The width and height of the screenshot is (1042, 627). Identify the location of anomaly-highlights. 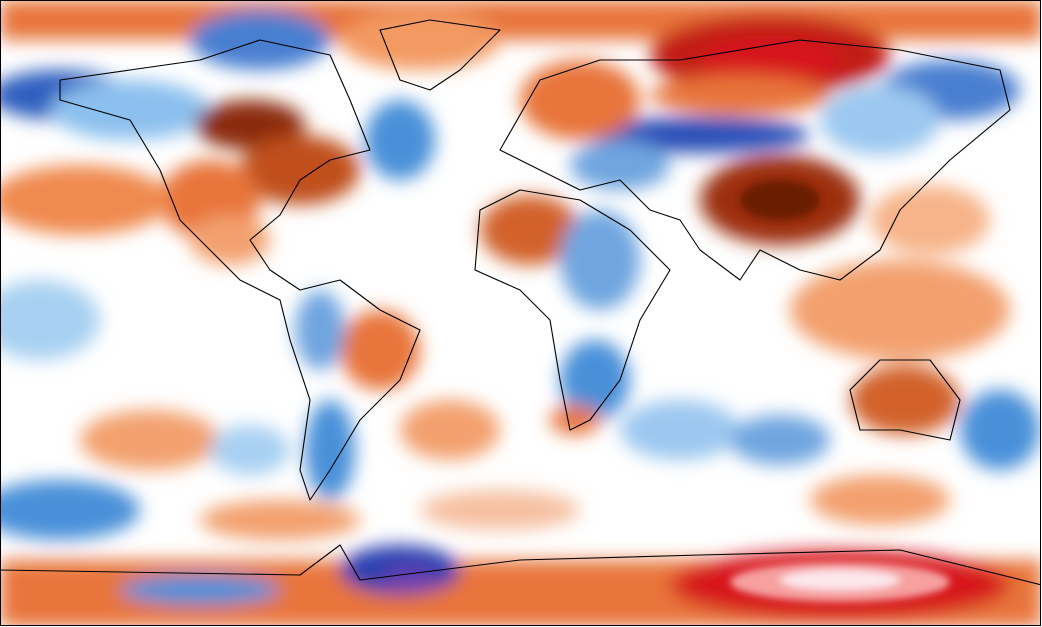
(840, 391).